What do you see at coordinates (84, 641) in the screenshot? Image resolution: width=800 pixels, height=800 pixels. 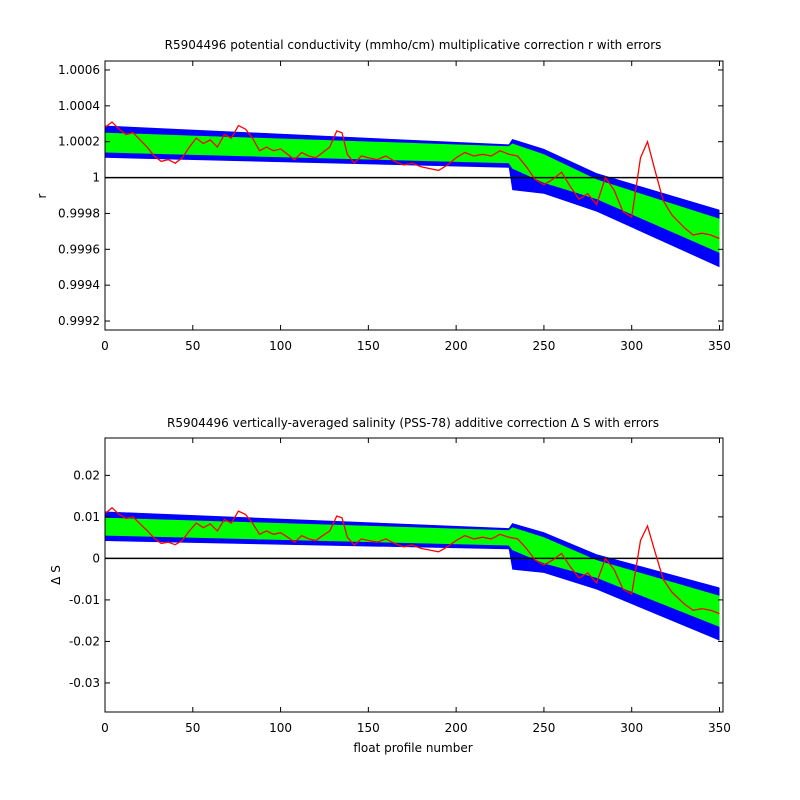 I see `y-tick-label: -0.02` at bounding box center [84, 641].